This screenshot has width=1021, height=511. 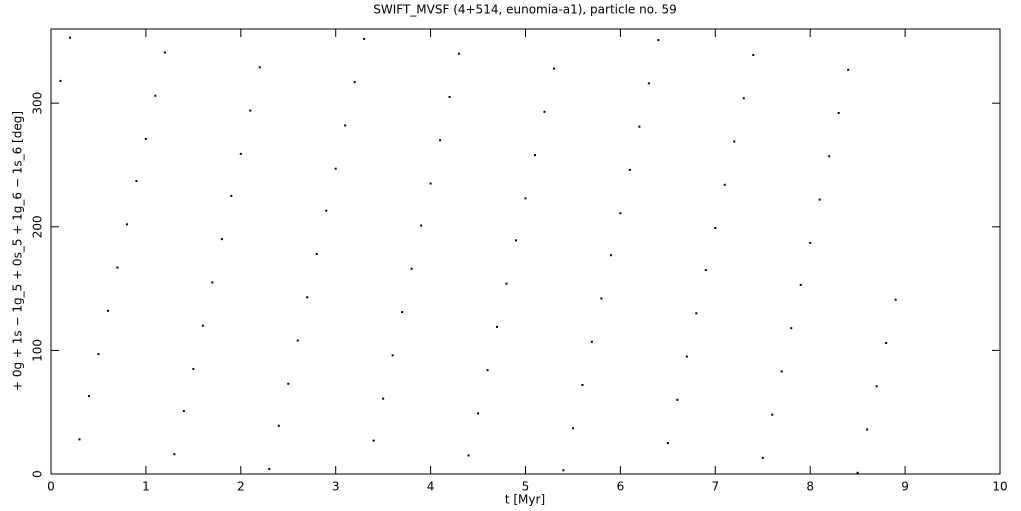 What do you see at coordinates (905, 487) in the screenshot?
I see `x-tick-label: 9` at bounding box center [905, 487].